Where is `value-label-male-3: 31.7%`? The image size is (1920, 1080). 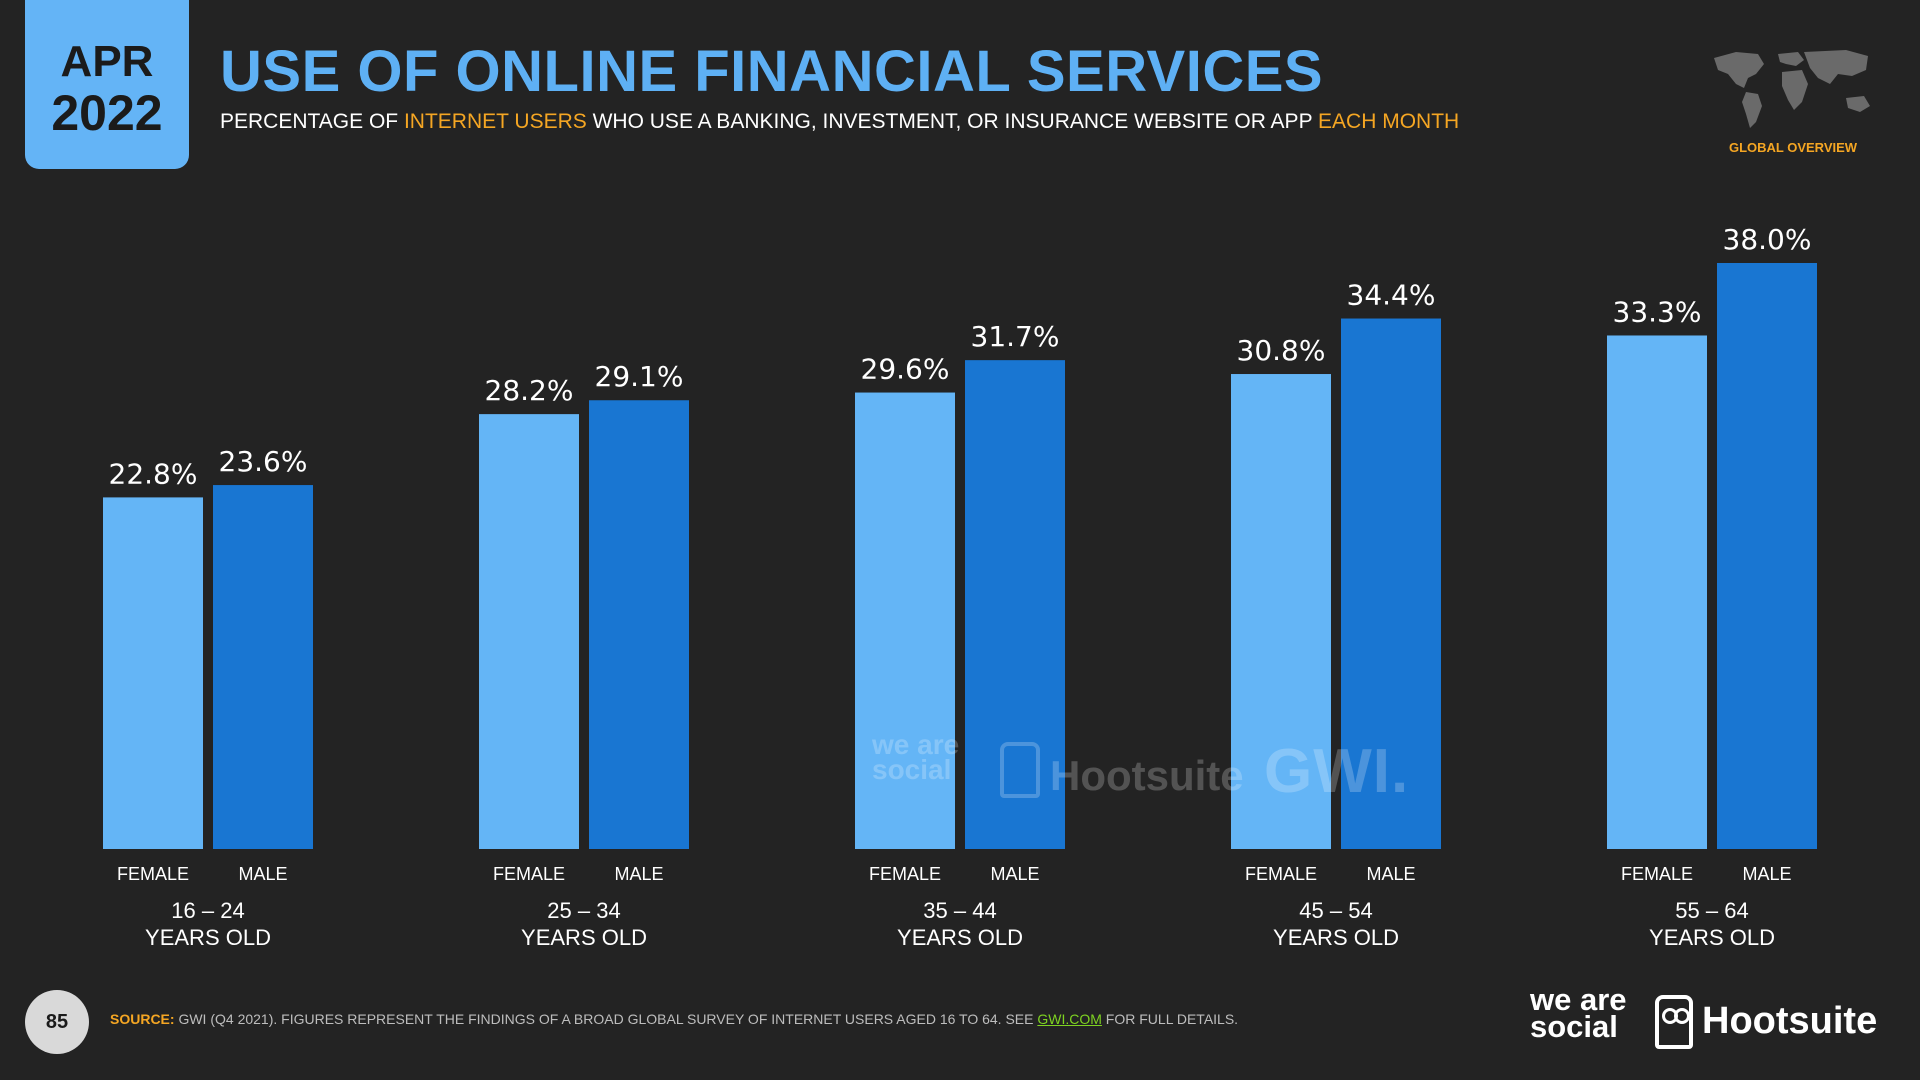
value-label-male-3: 31.7% is located at coordinates (1015, 336).